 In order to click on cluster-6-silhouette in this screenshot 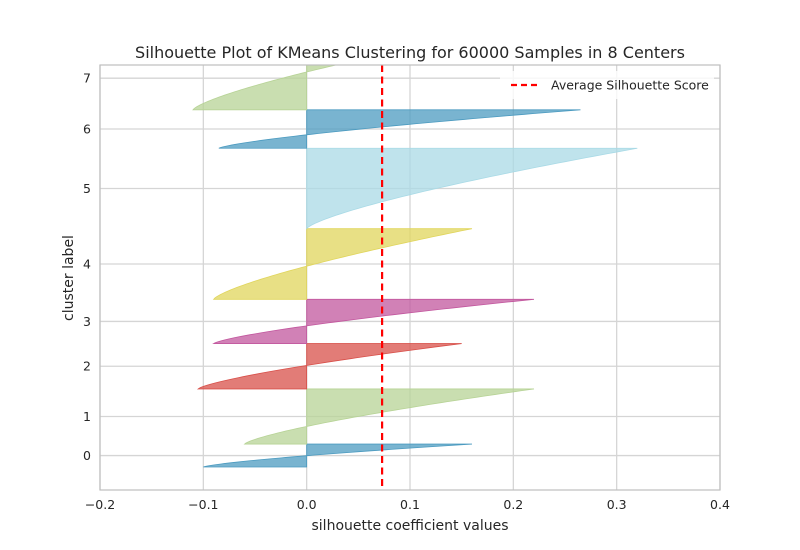, I will do `click(399, 129)`.